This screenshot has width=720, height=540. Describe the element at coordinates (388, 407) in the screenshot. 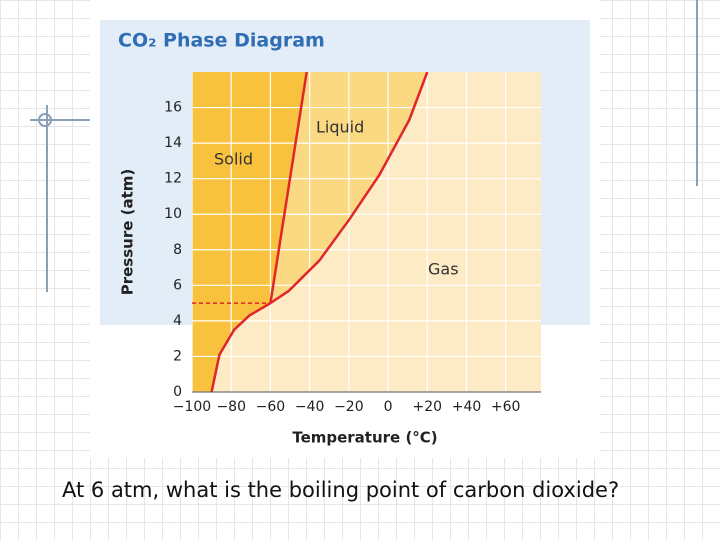

I see `x-tick-label: 0` at that location.